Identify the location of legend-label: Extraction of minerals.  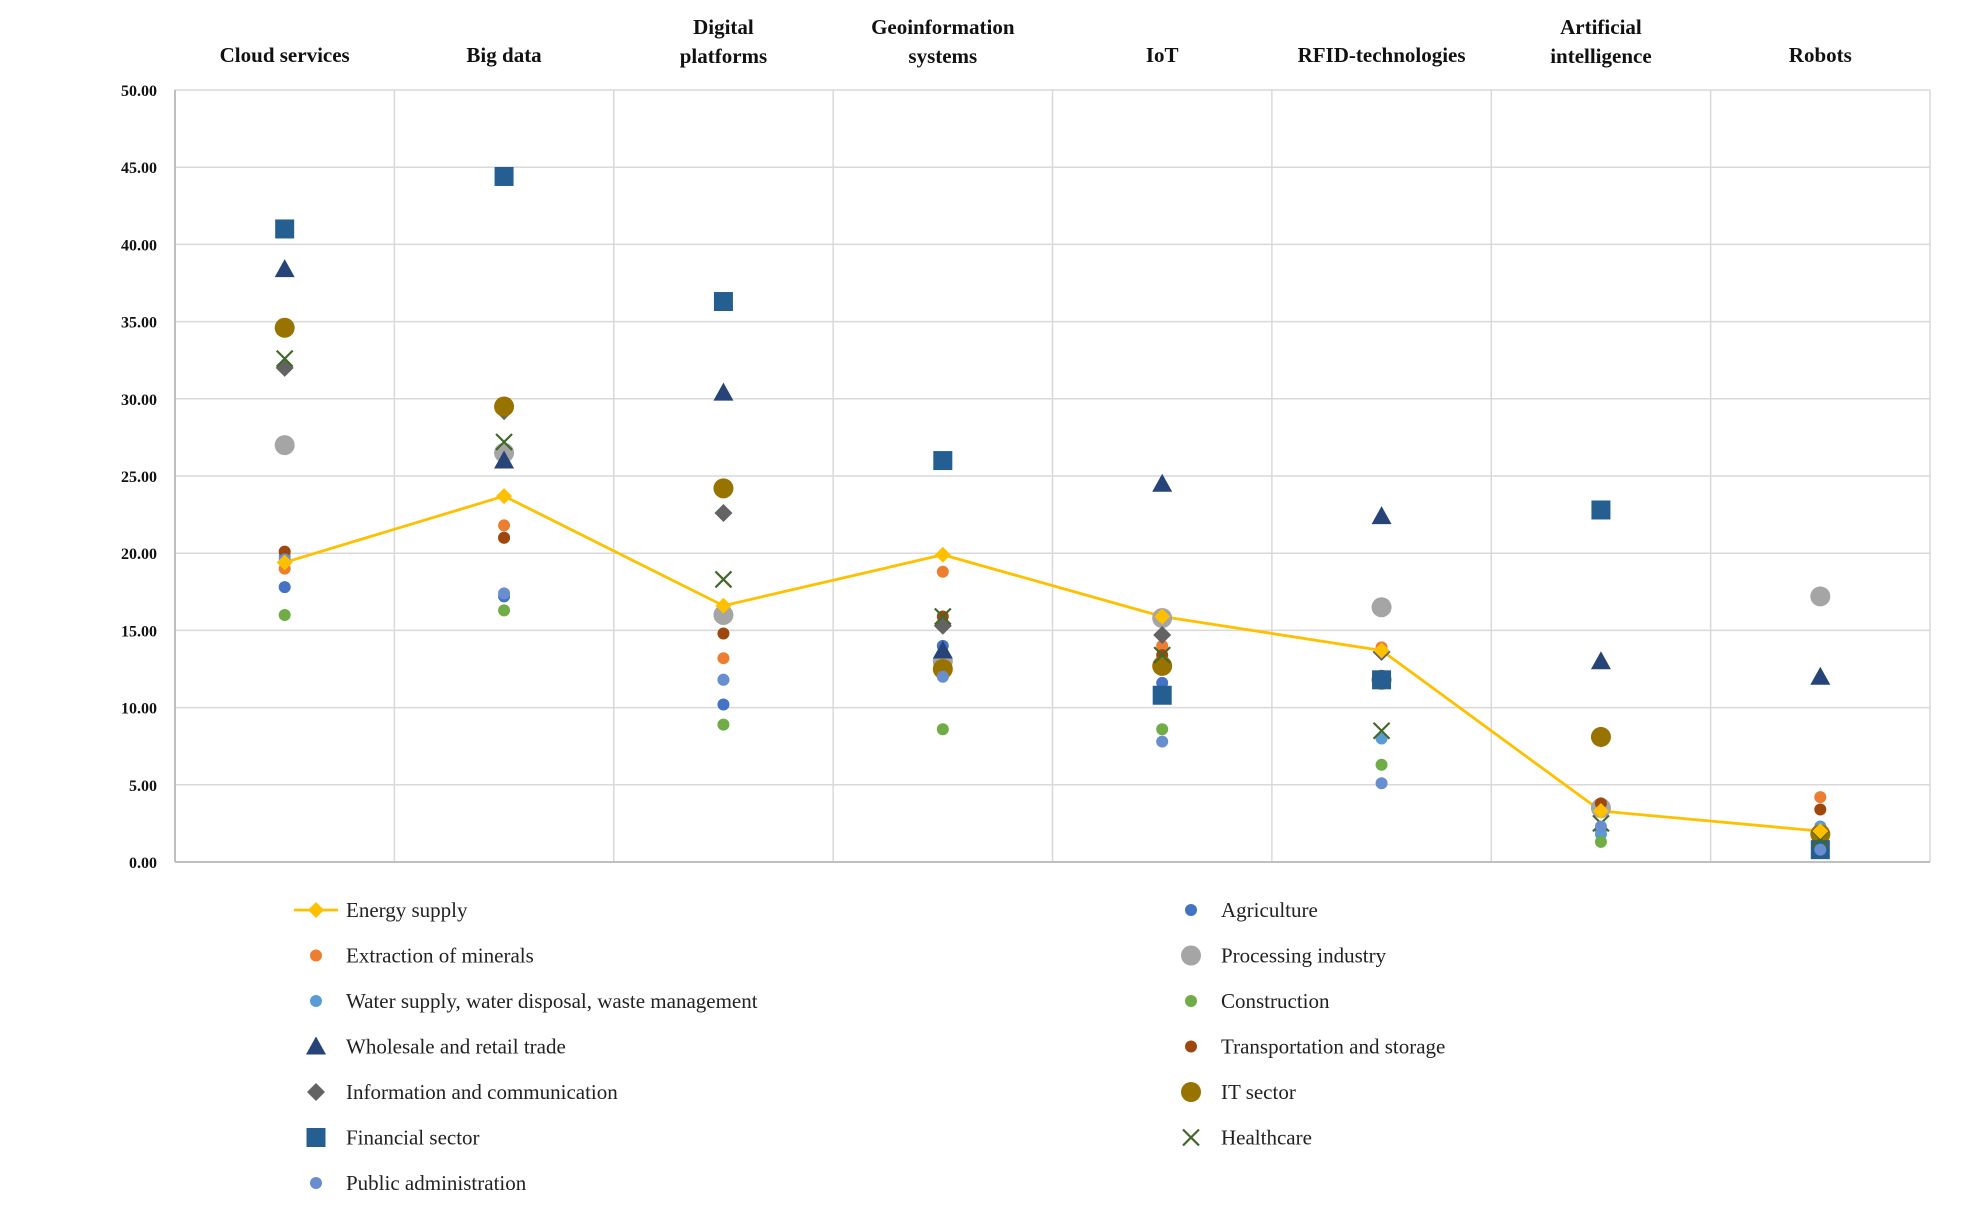
(440, 956).